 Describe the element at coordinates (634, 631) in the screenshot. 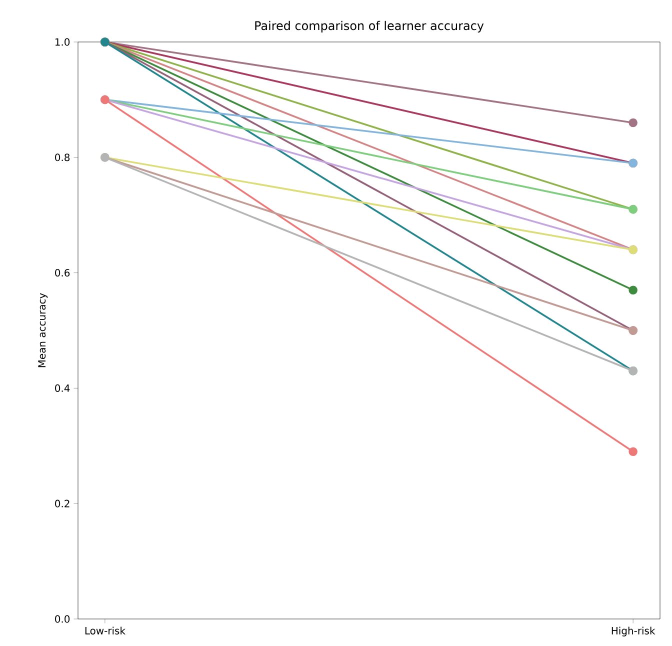

I see `x-tick-label: High-risk` at that location.